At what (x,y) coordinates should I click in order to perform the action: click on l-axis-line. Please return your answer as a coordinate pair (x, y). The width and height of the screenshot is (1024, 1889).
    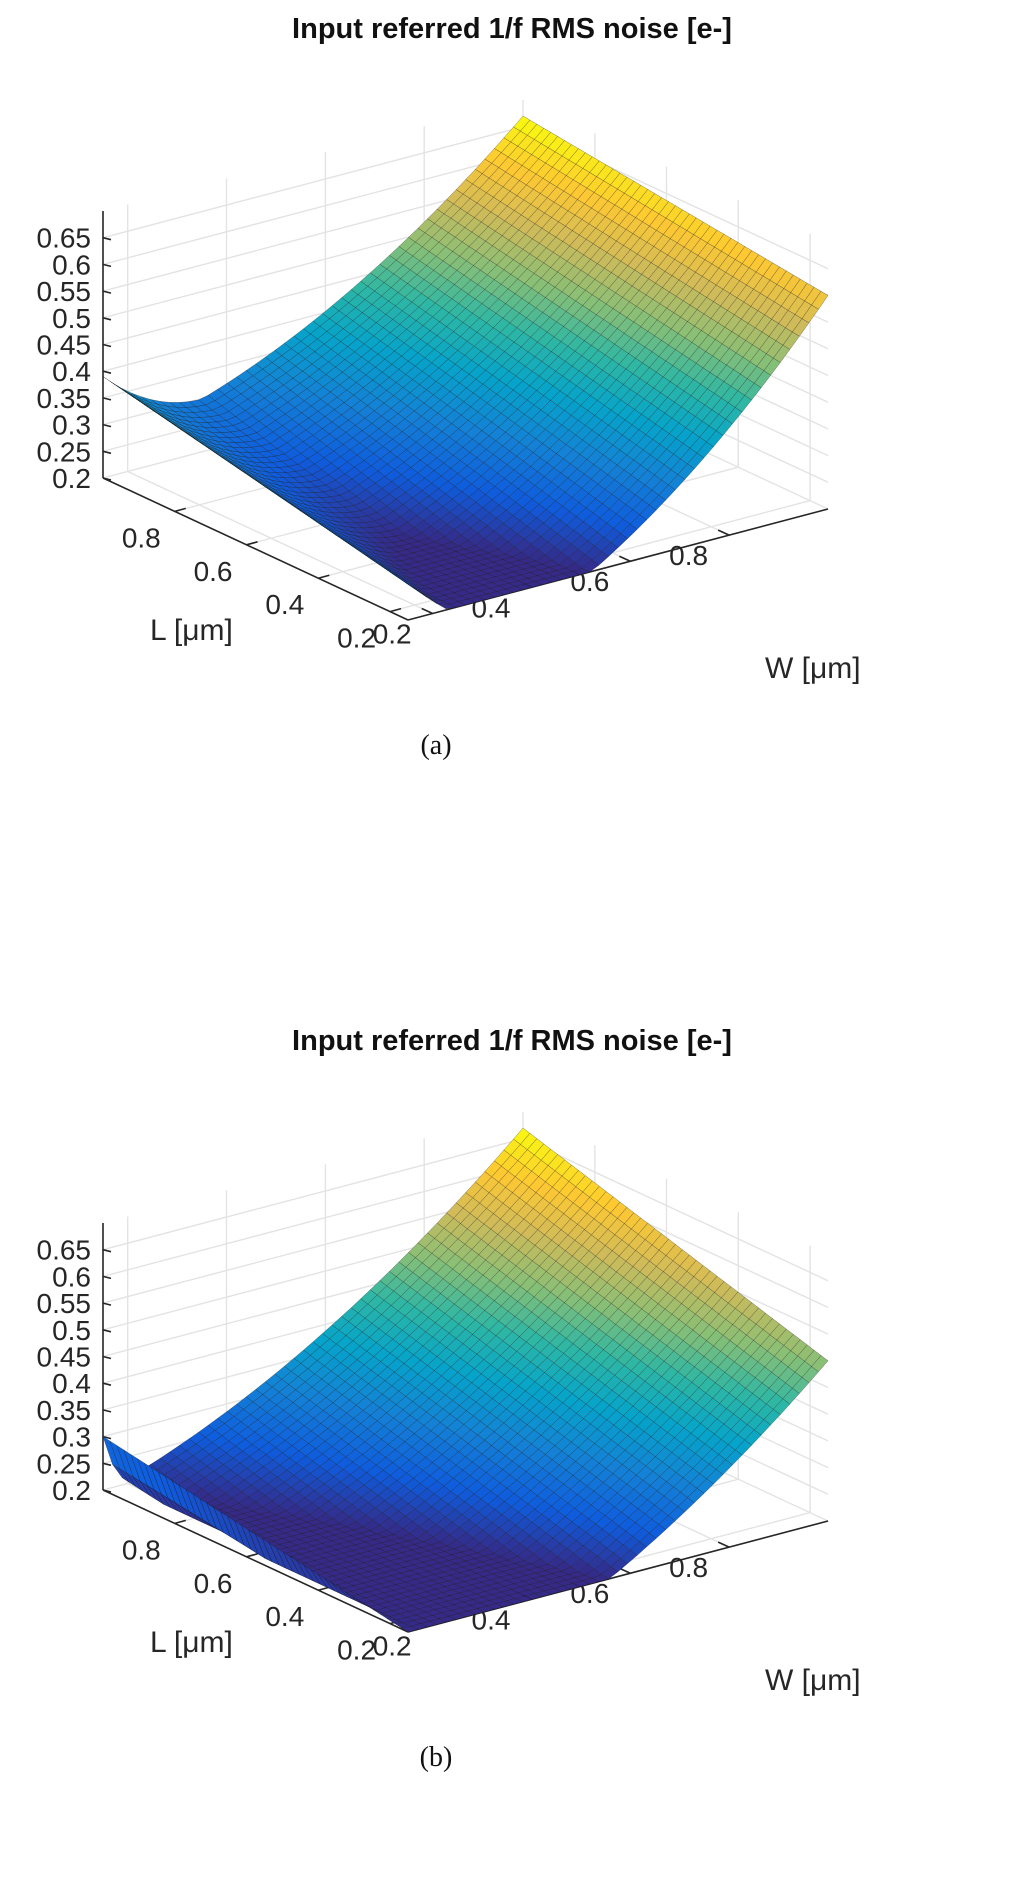
    Looking at the image, I should click on (255, 549).